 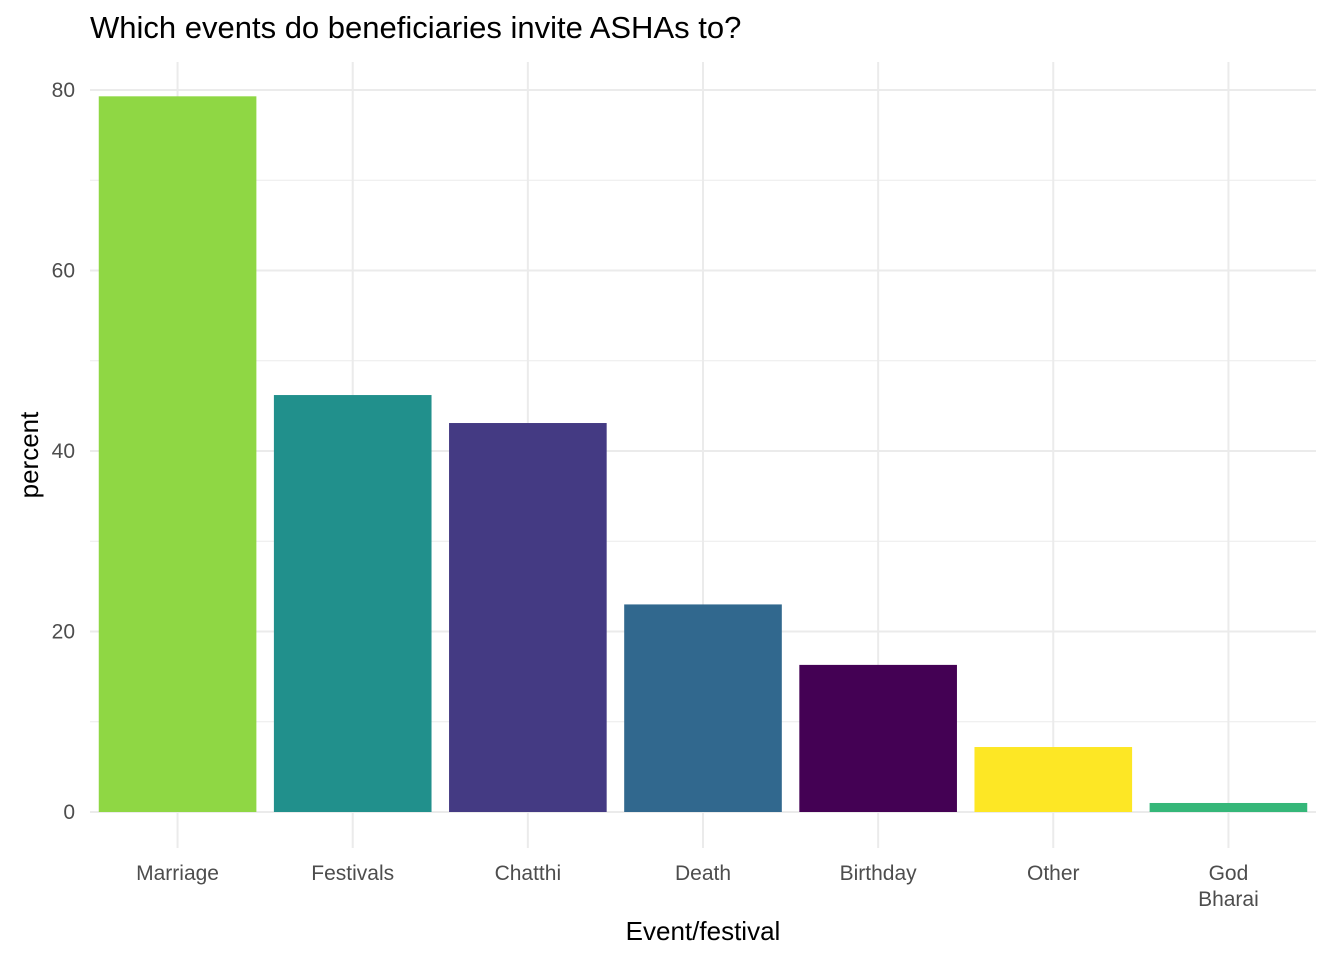 I want to click on x-tick-label: Birthday, so click(x=879, y=873).